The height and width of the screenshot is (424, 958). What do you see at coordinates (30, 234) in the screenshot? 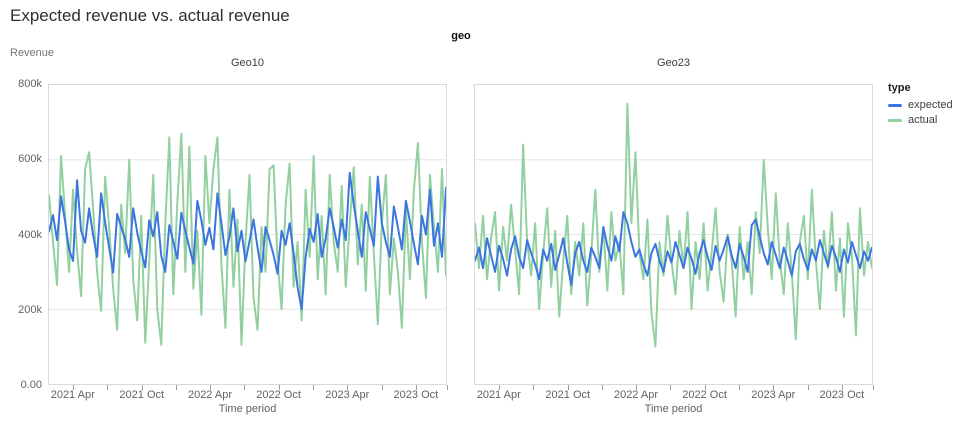
I see `y-tick-label: 400k` at bounding box center [30, 234].